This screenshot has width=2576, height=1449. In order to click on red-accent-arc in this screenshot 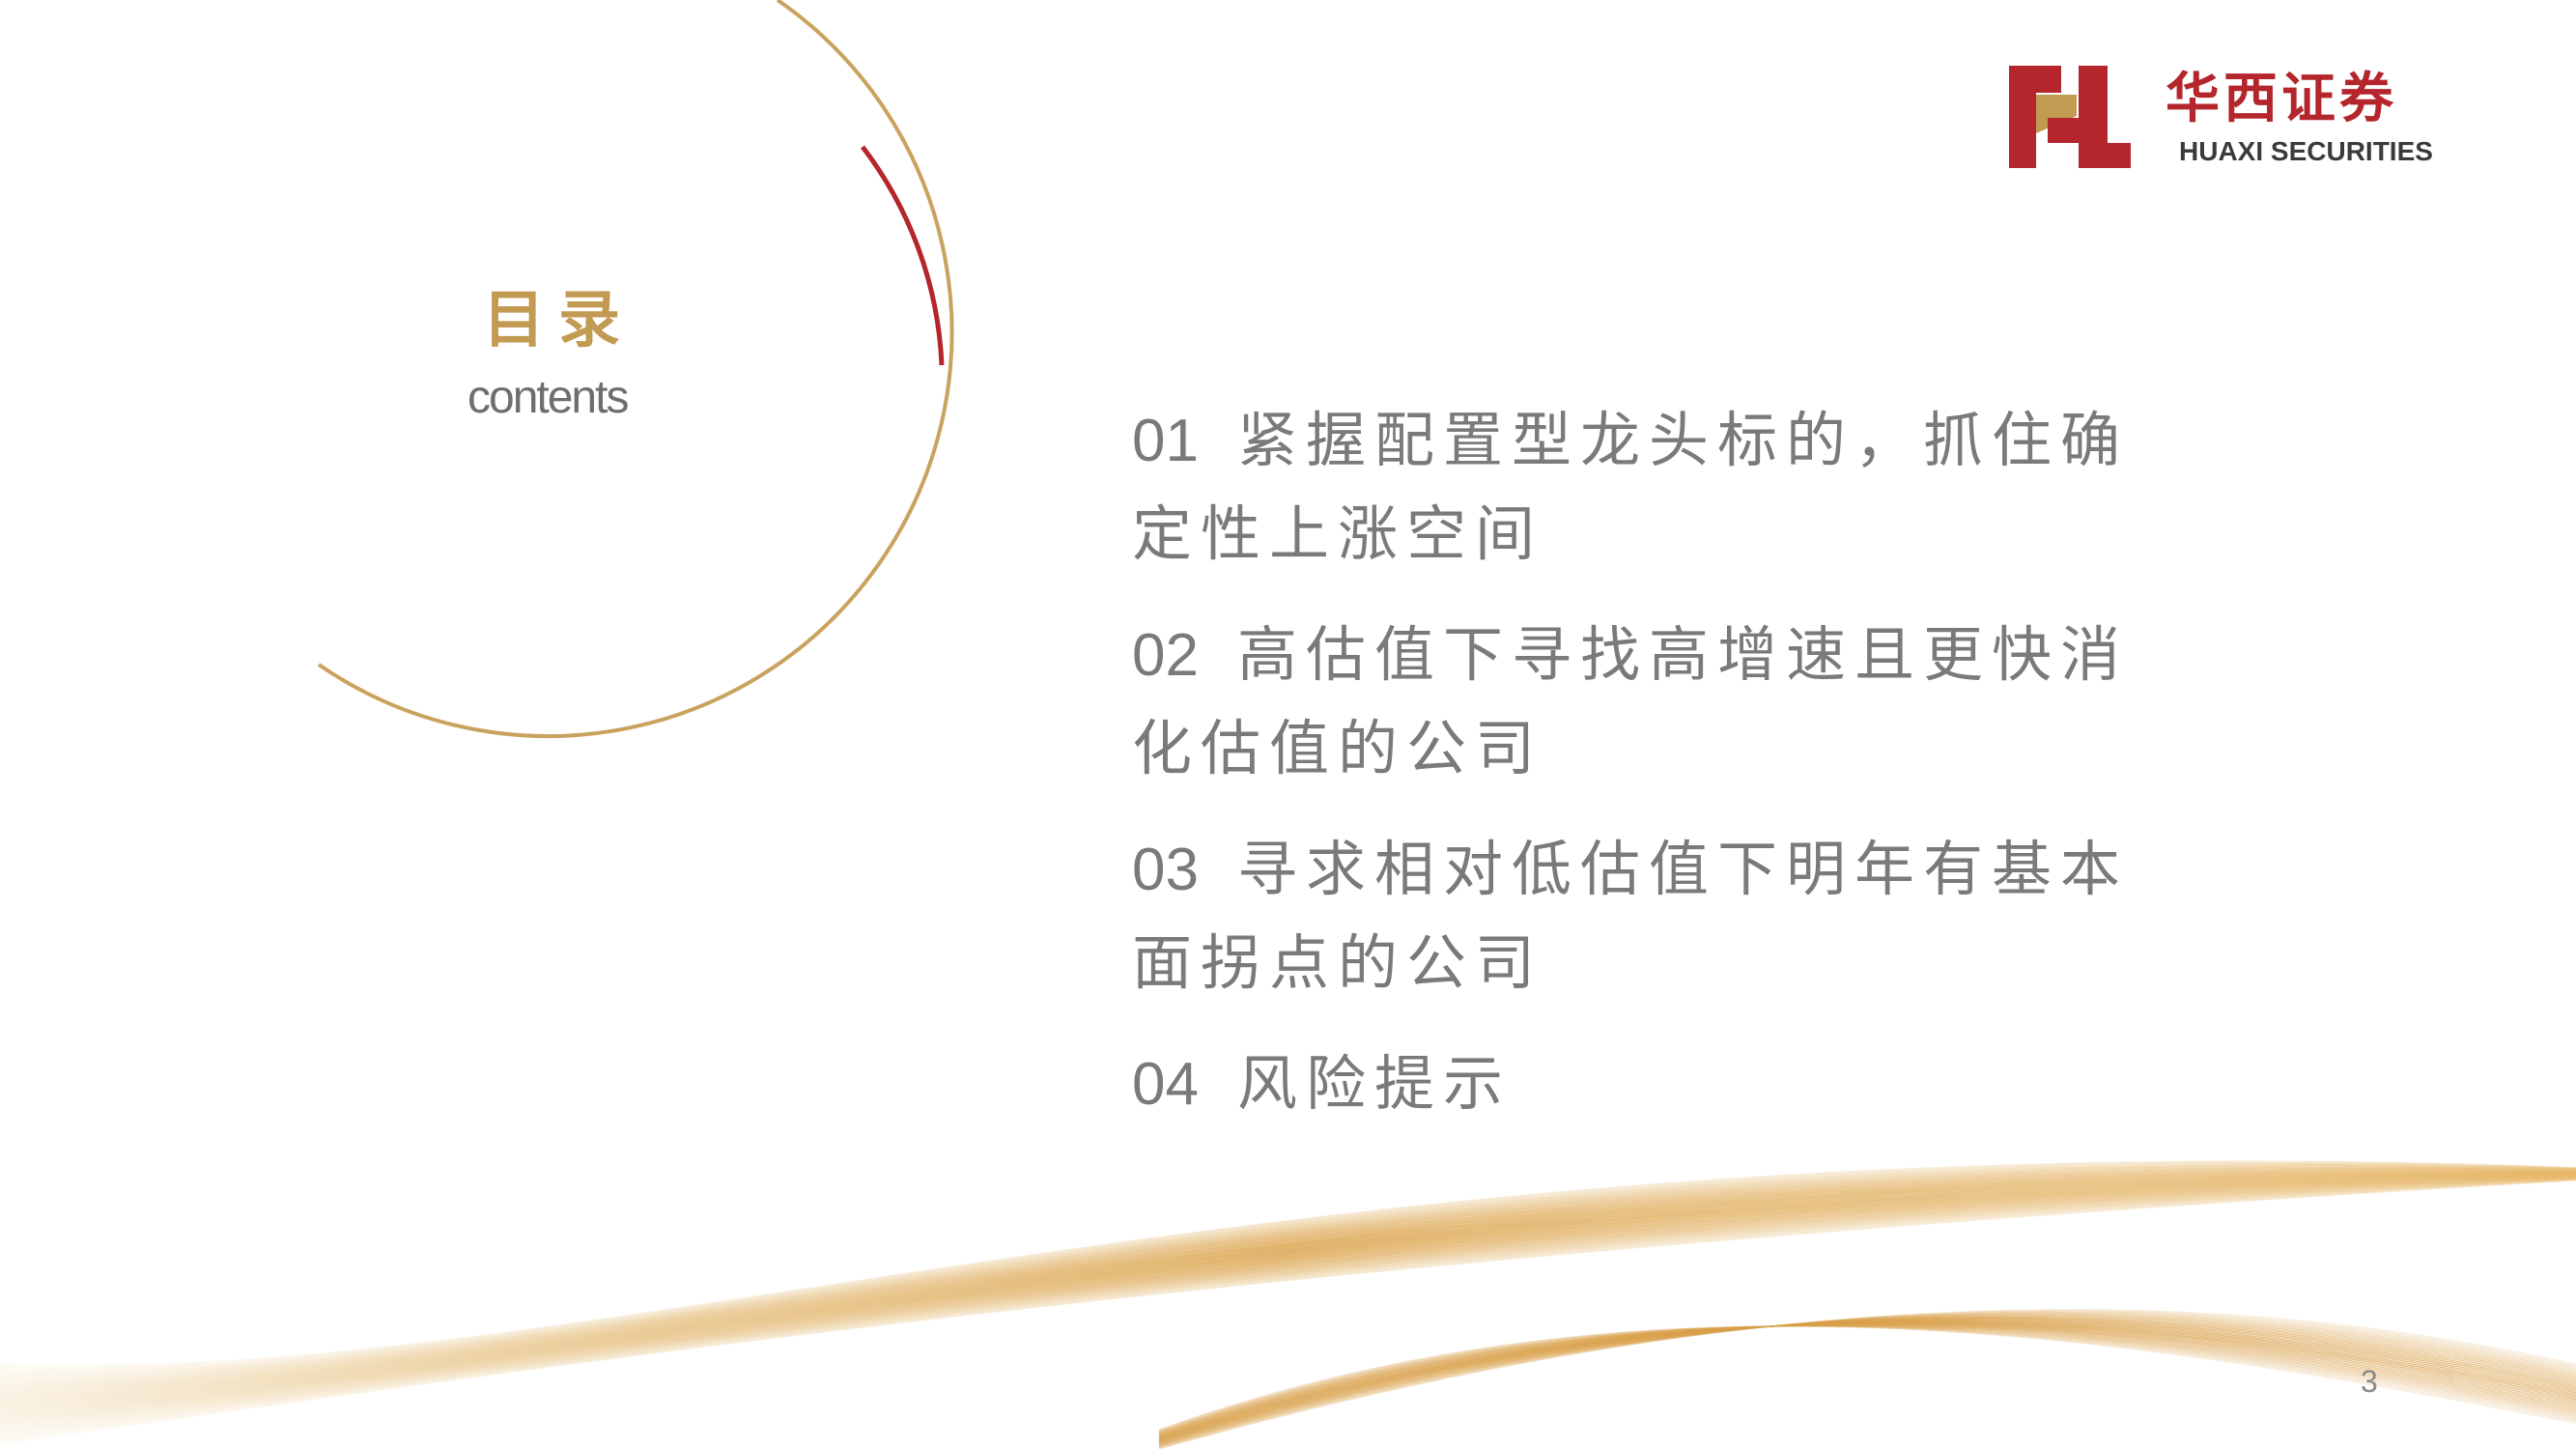, I will do `click(903, 256)`.